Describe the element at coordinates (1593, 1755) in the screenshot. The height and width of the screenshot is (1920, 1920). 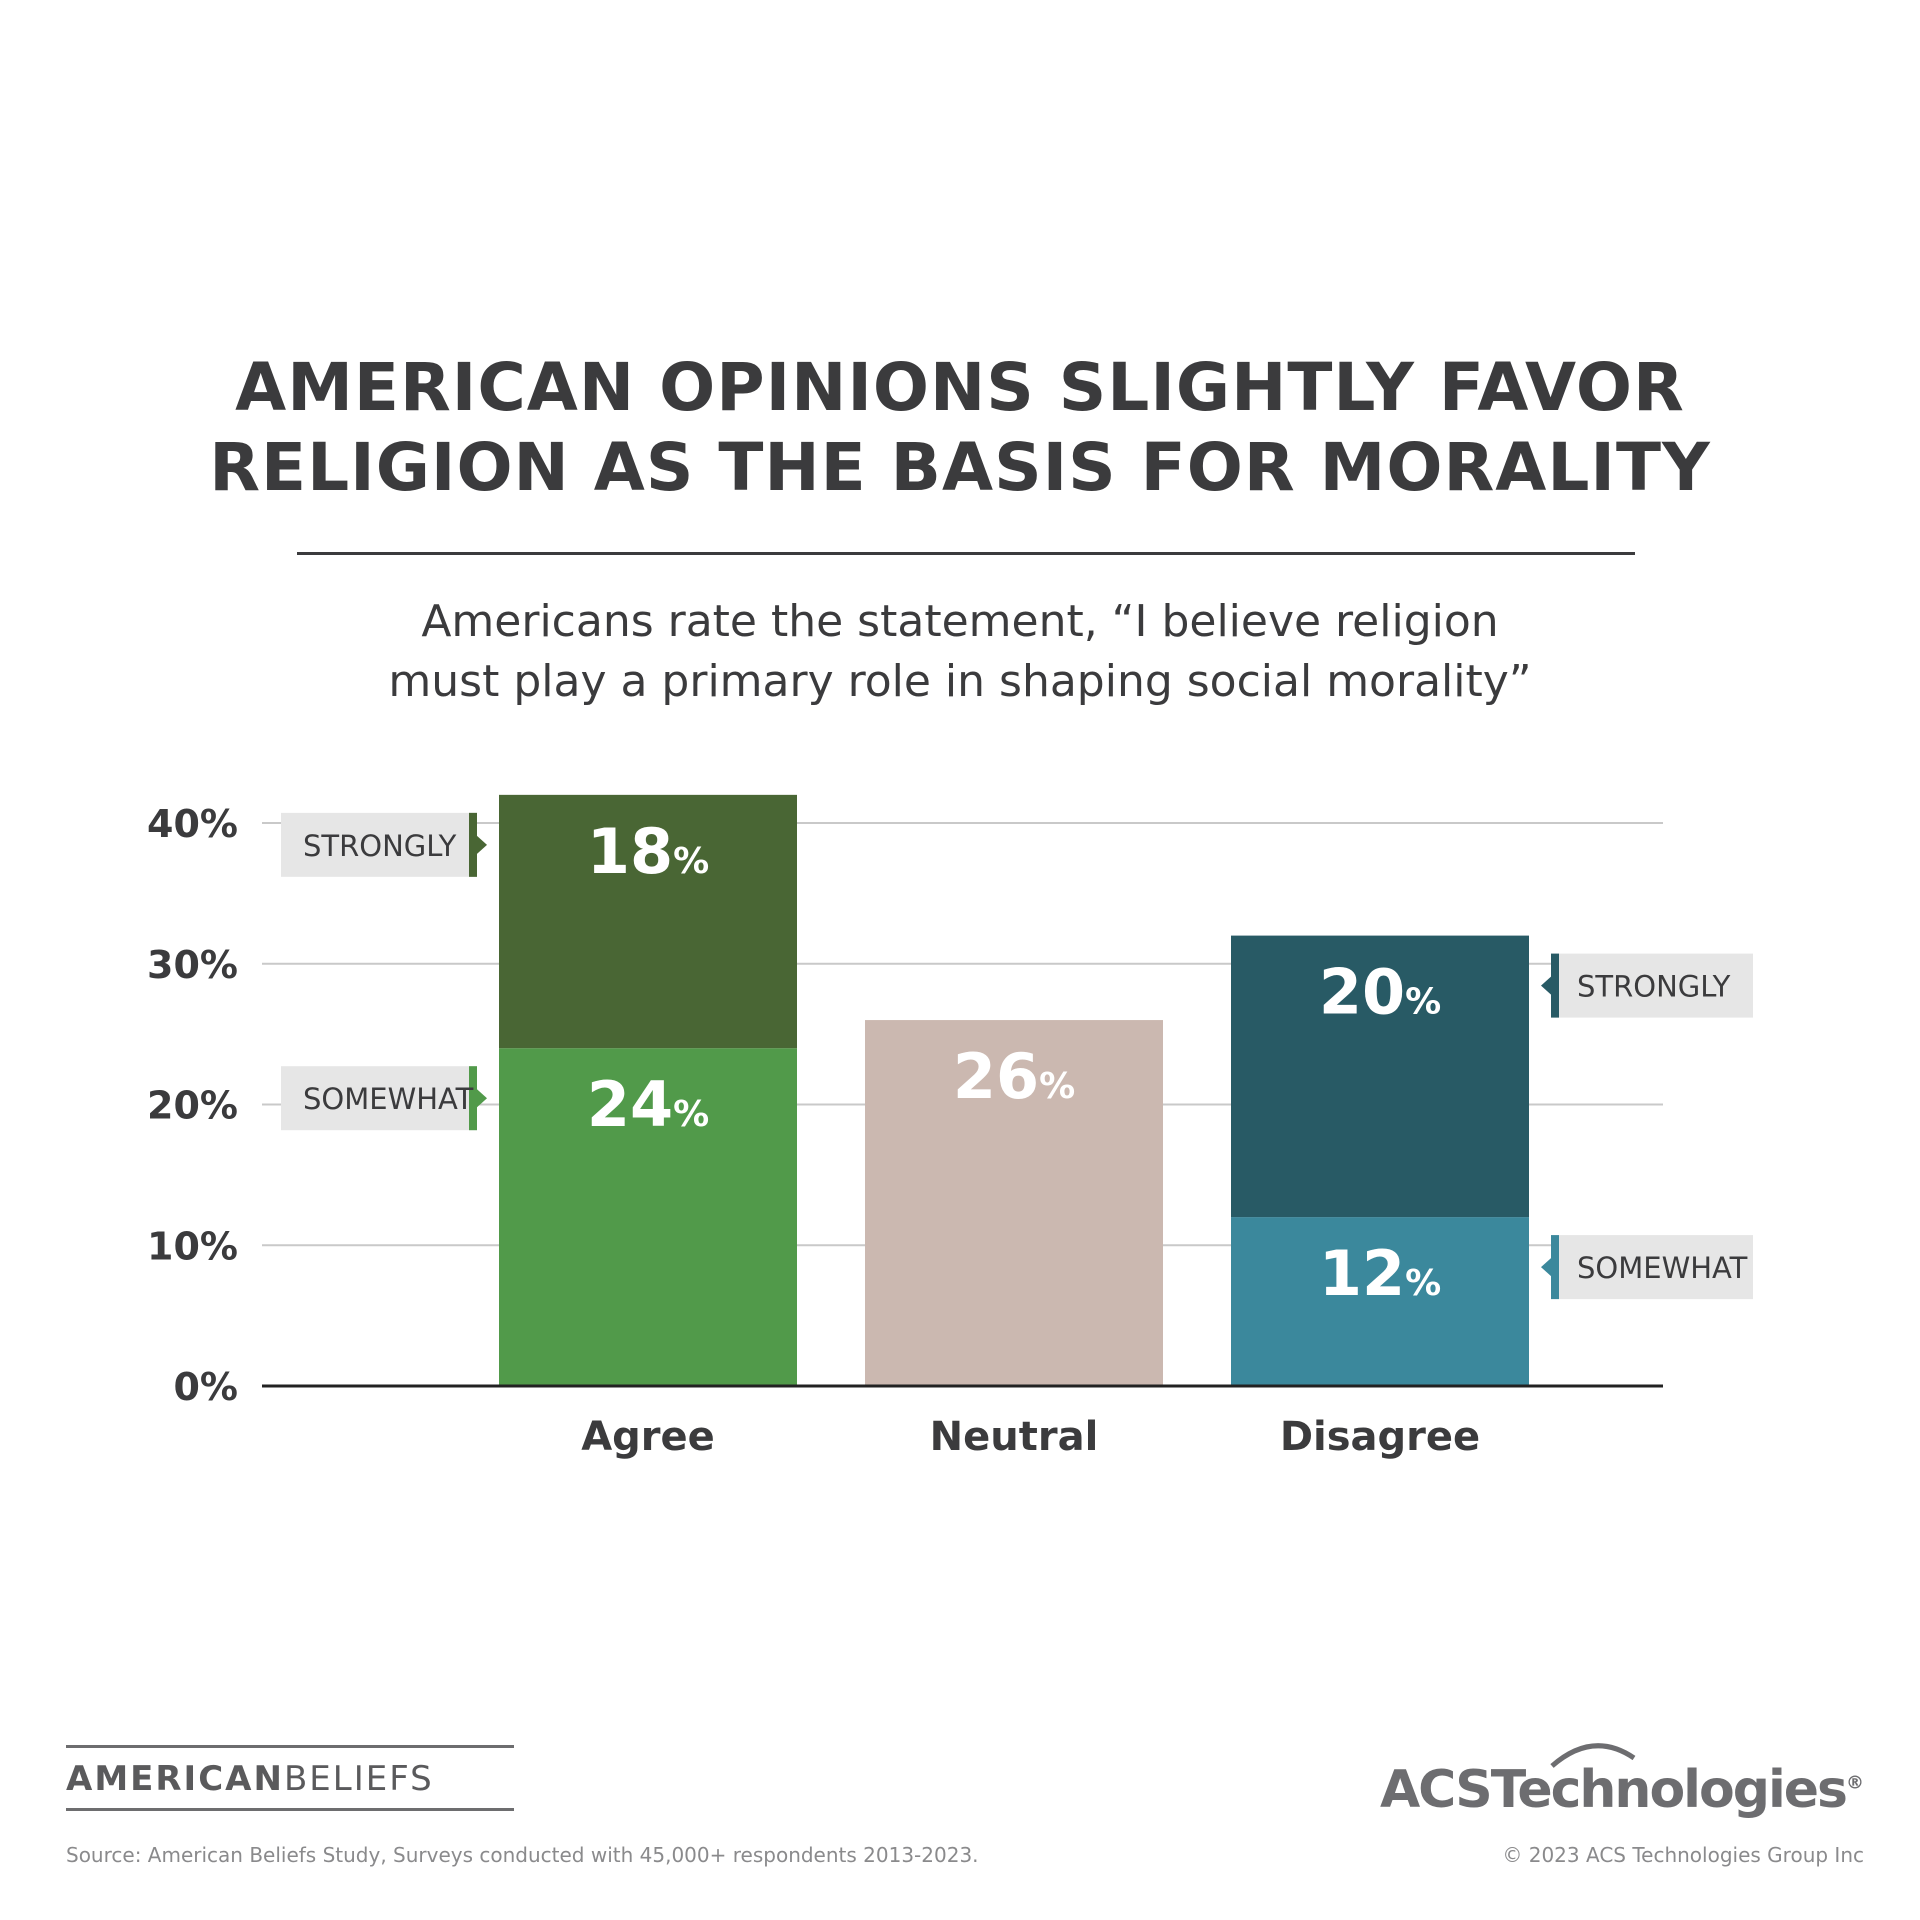
I see `acs-arc-icon` at that location.